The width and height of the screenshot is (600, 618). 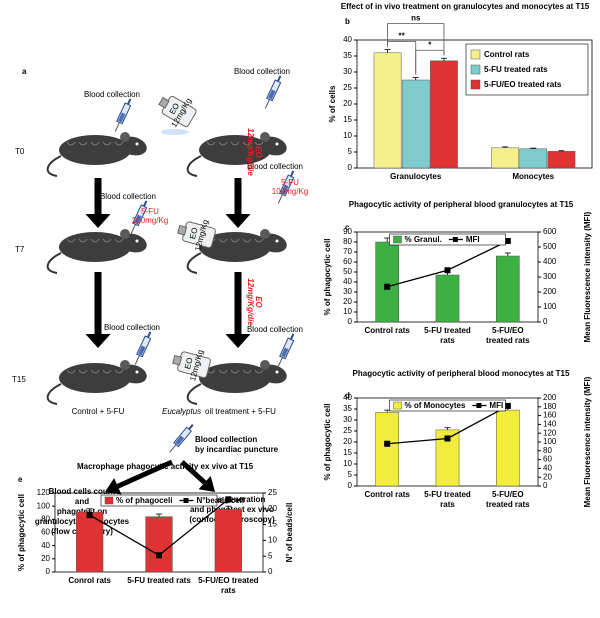 I want to click on y-tick-label: 10, so click(x=347, y=463).